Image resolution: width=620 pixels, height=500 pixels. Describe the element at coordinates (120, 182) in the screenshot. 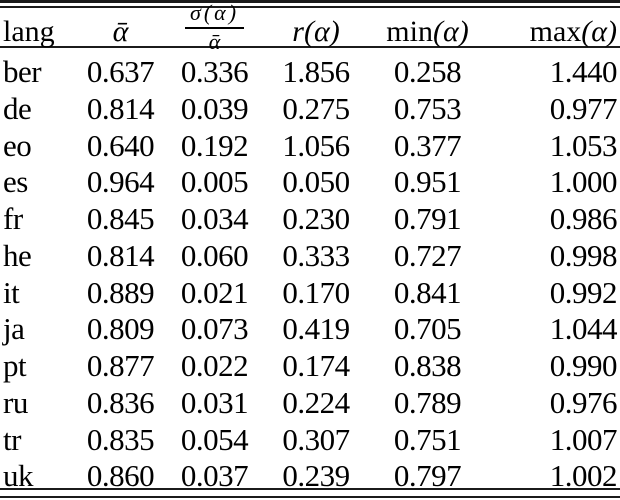

I see `value-cell: 0.964` at that location.